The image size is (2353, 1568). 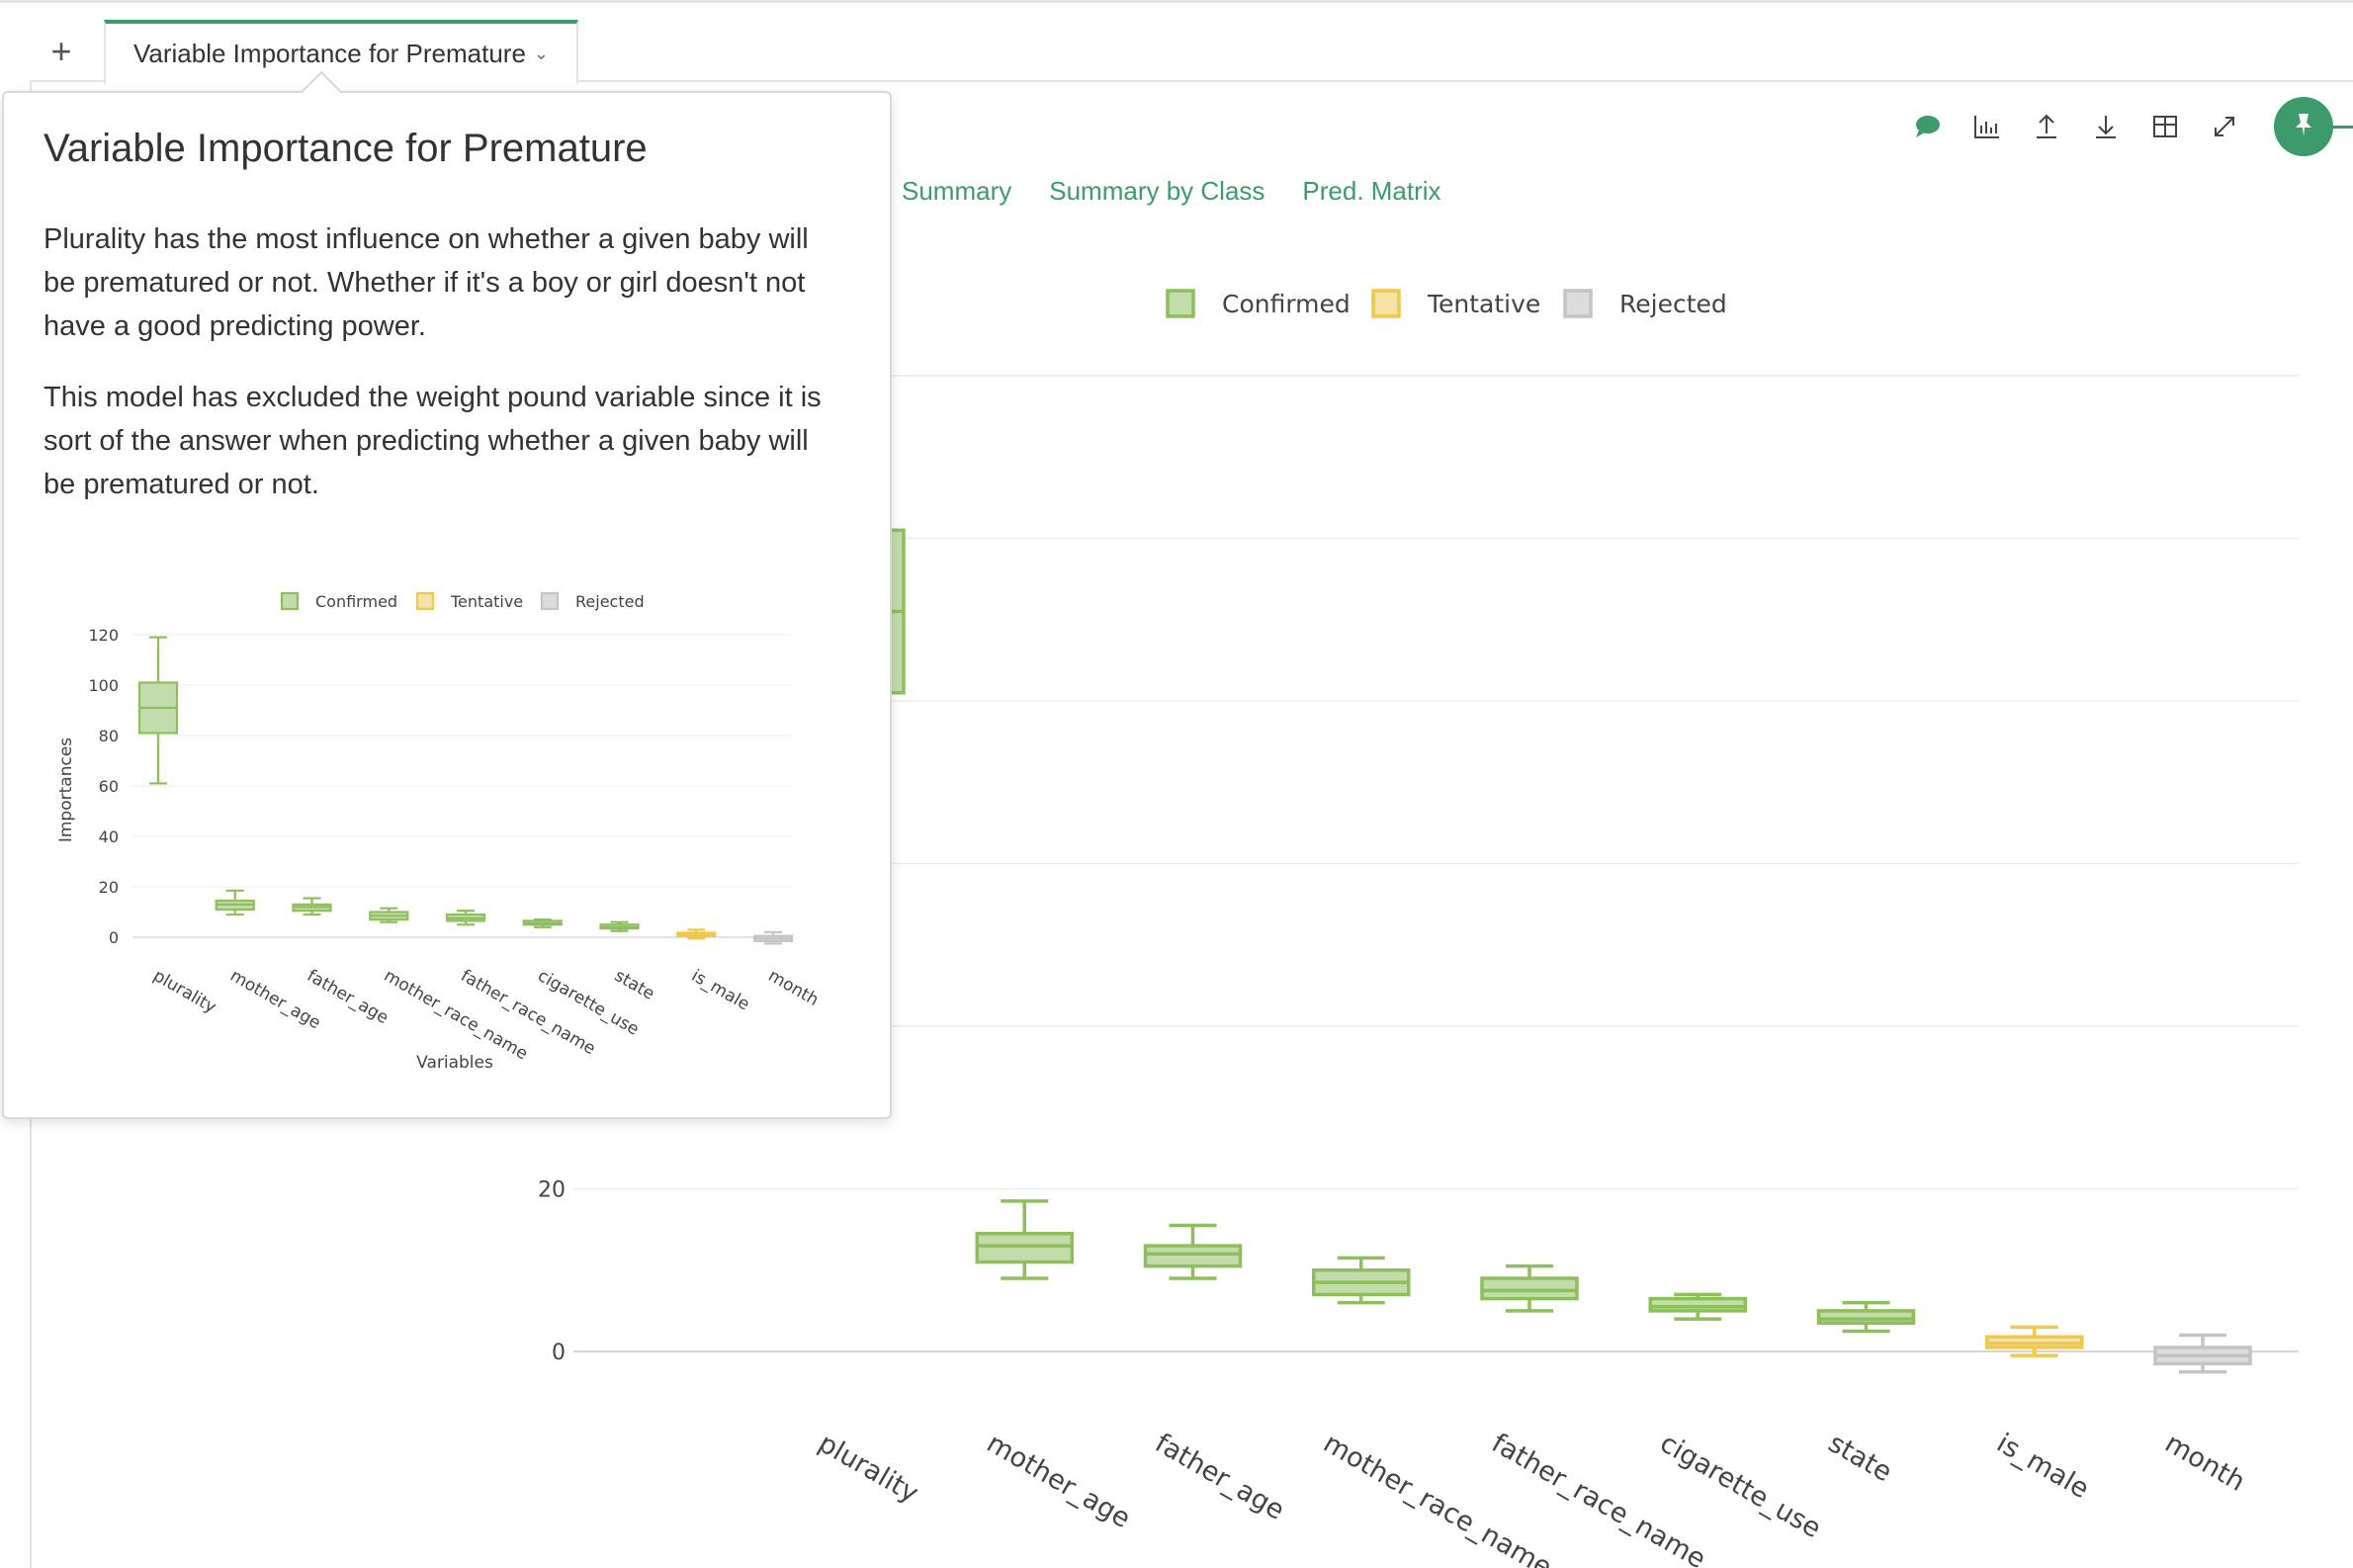 I want to click on y-tick-label: 20, so click(x=109, y=887).